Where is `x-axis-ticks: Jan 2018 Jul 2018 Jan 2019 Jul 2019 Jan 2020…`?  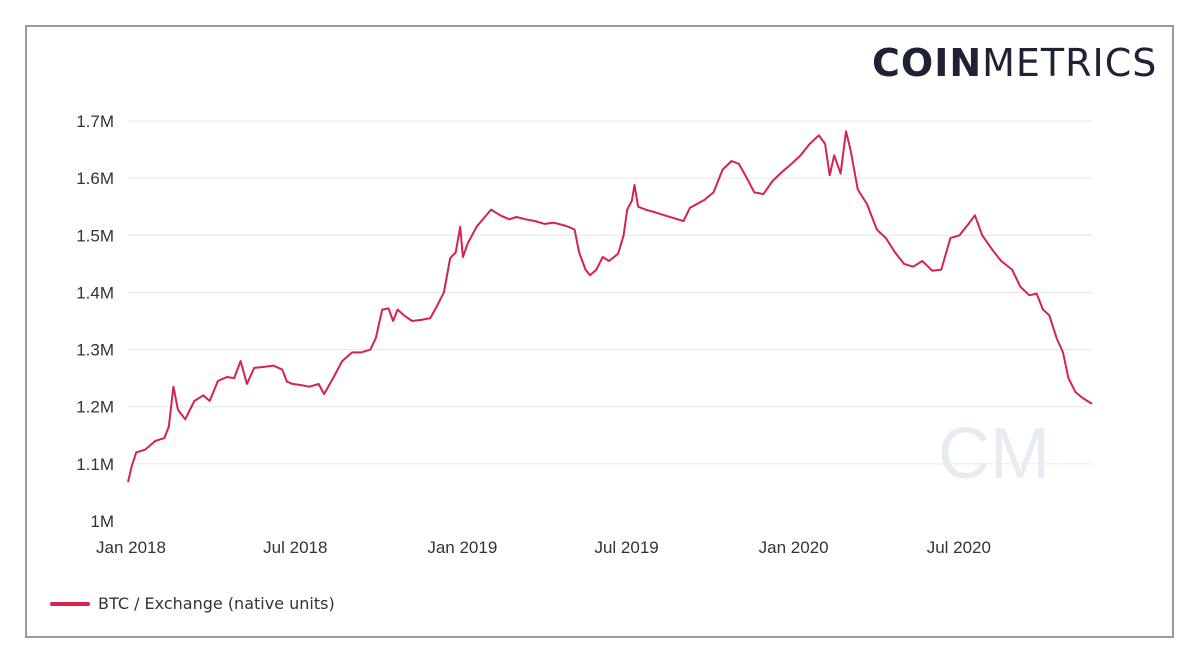 x-axis-ticks: Jan 2018 Jul 2018 Jan 2019 Jul 2019 Jan 2020… is located at coordinates (543, 547).